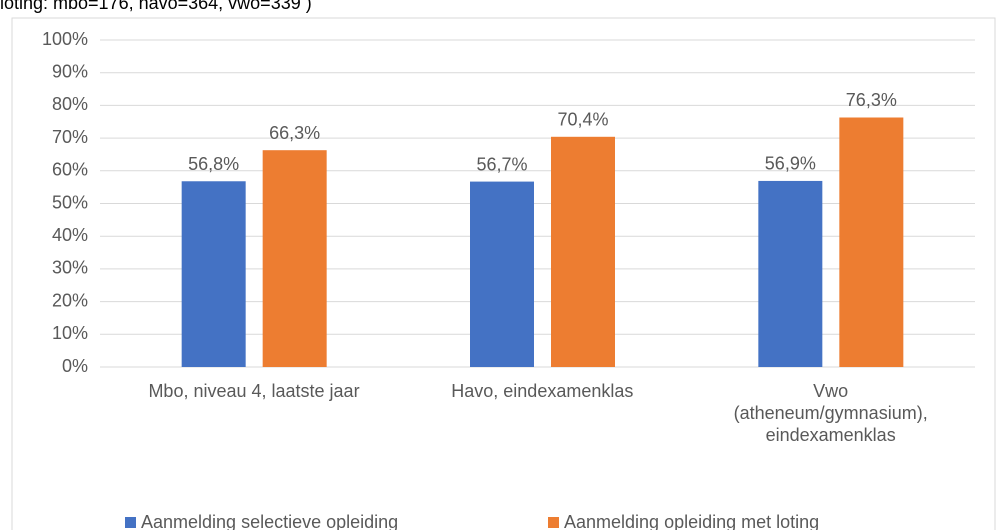 The height and width of the screenshot is (530, 996). I want to click on y-tick-label: 80%, so click(70, 104).